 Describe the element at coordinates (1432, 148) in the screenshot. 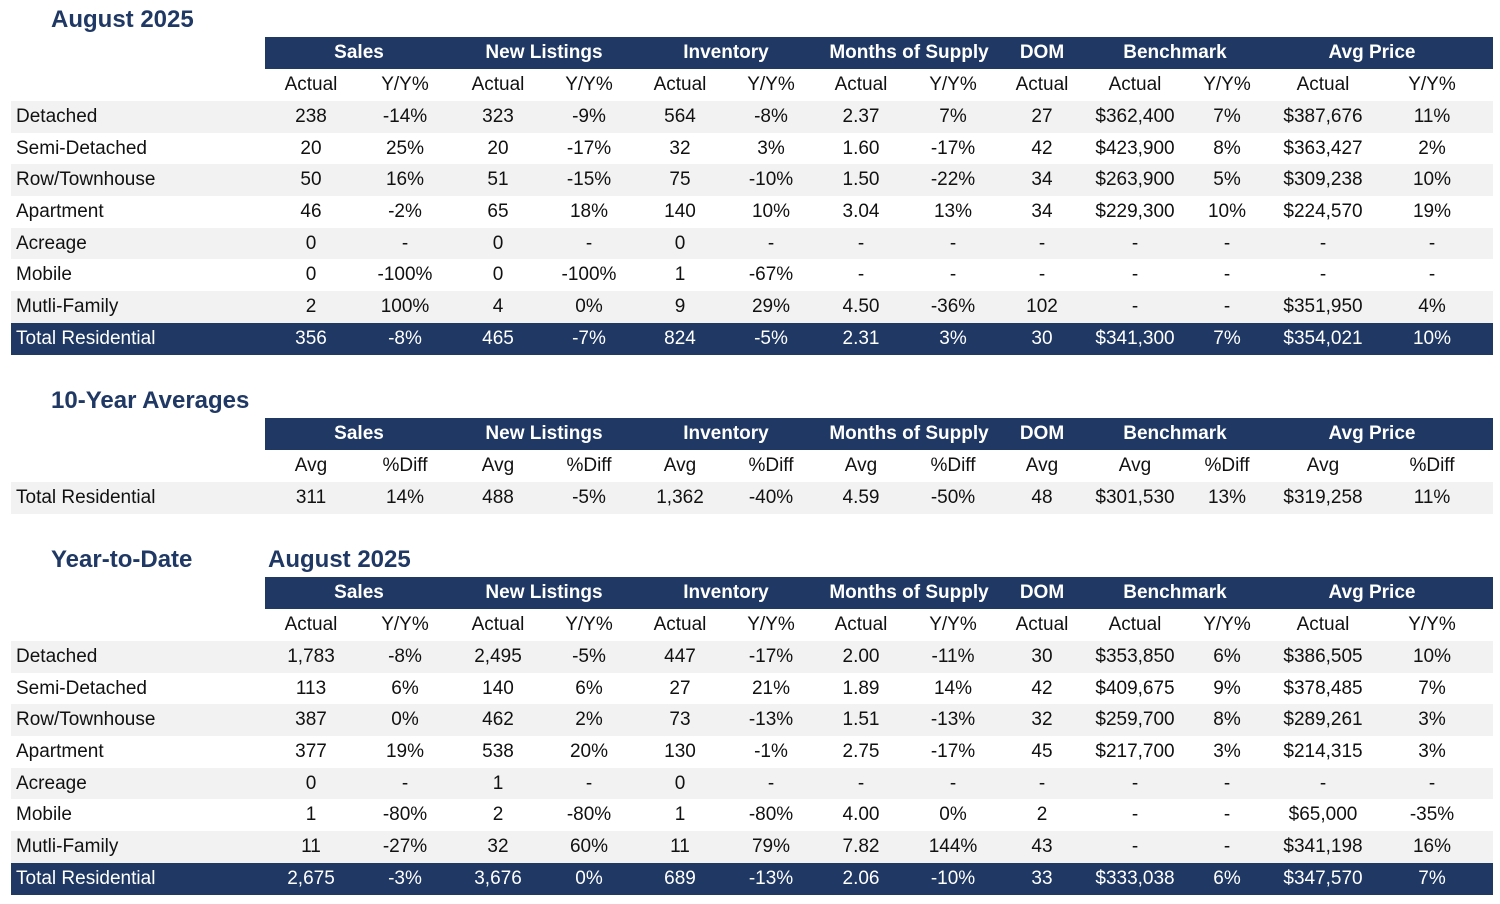

I see `table-cell: 2%` at that location.